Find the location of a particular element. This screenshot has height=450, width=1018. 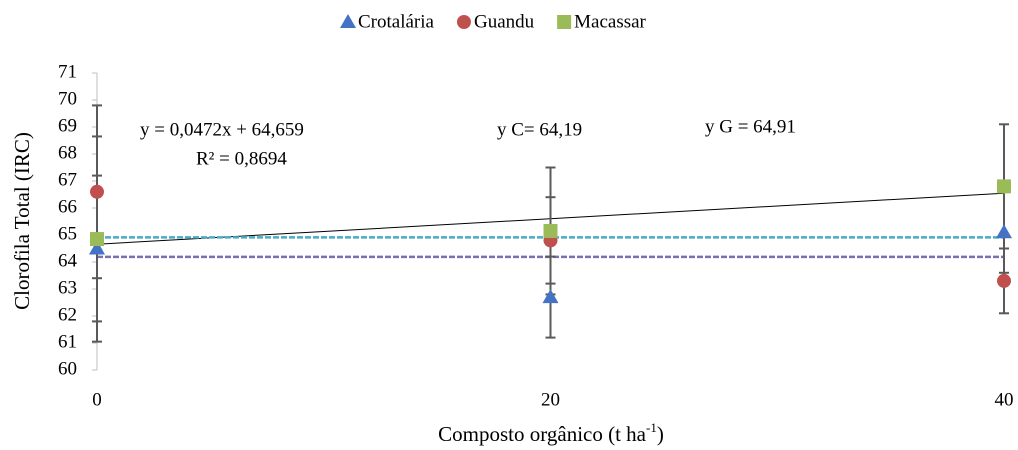

y-tick-label: 63 is located at coordinates (67, 287).